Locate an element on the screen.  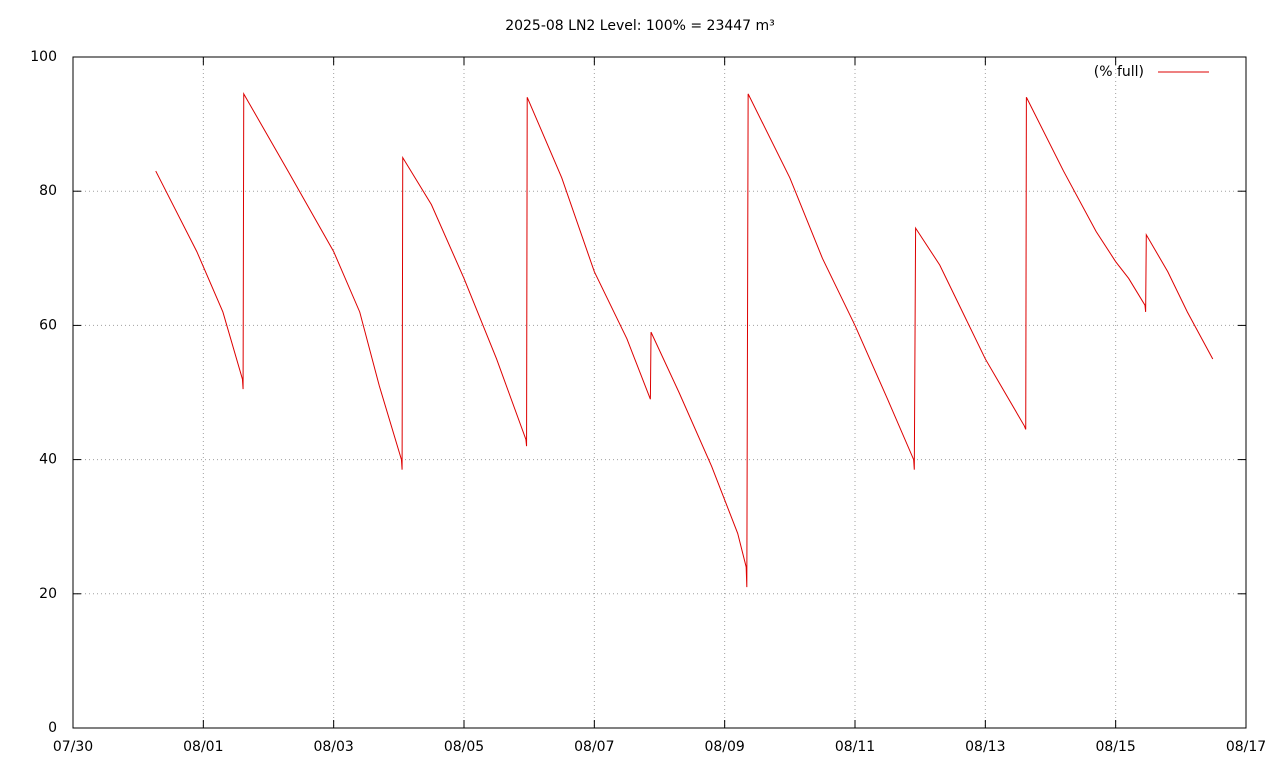
y-tick-label: 40 is located at coordinates (48, 460).